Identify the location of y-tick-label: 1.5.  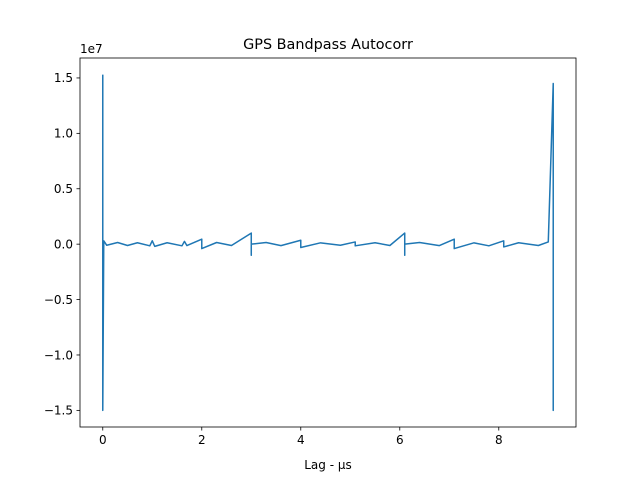
(63, 78).